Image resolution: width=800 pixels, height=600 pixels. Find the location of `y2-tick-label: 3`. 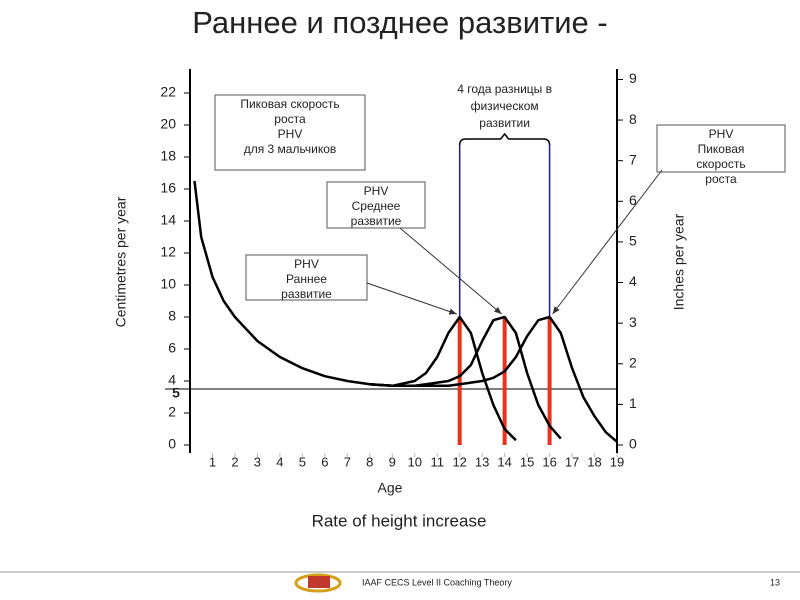

y2-tick-label: 3 is located at coordinates (633, 322).